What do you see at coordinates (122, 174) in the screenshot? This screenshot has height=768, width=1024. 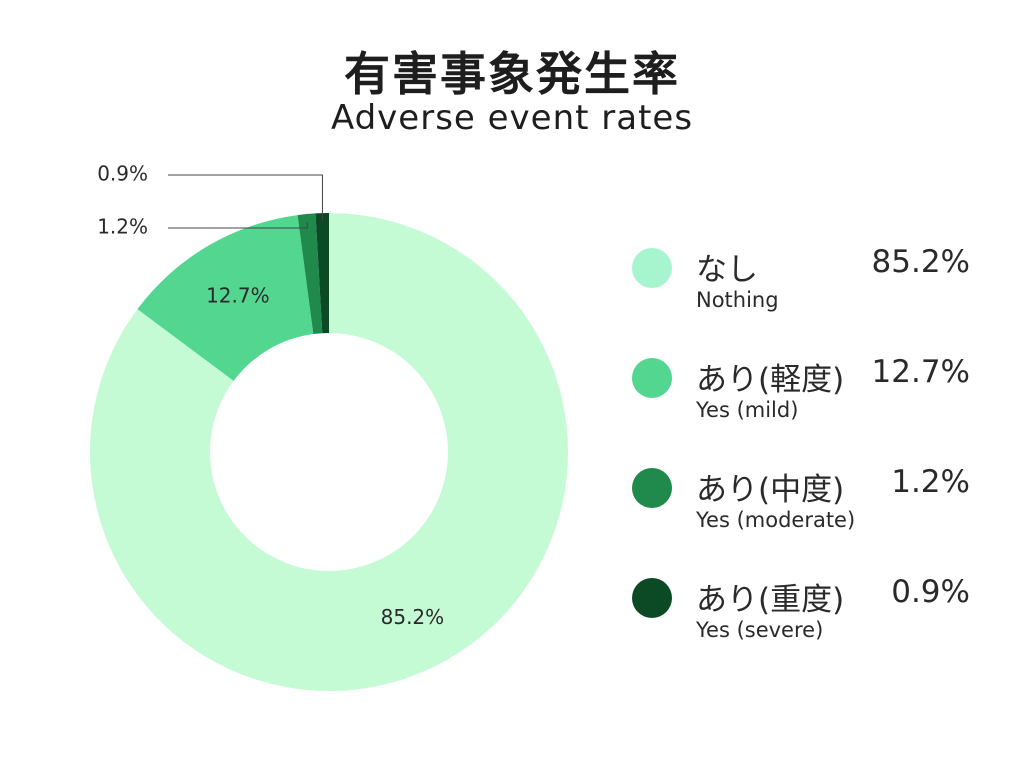 I see `data-label-severe: 0.9%` at bounding box center [122, 174].